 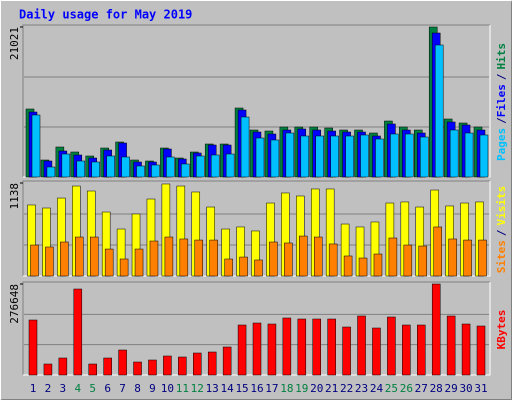 What do you see at coordinates (241, 388) in the screenshot?
I see `x-tick-label: 15` at bounding box center [241, 388].